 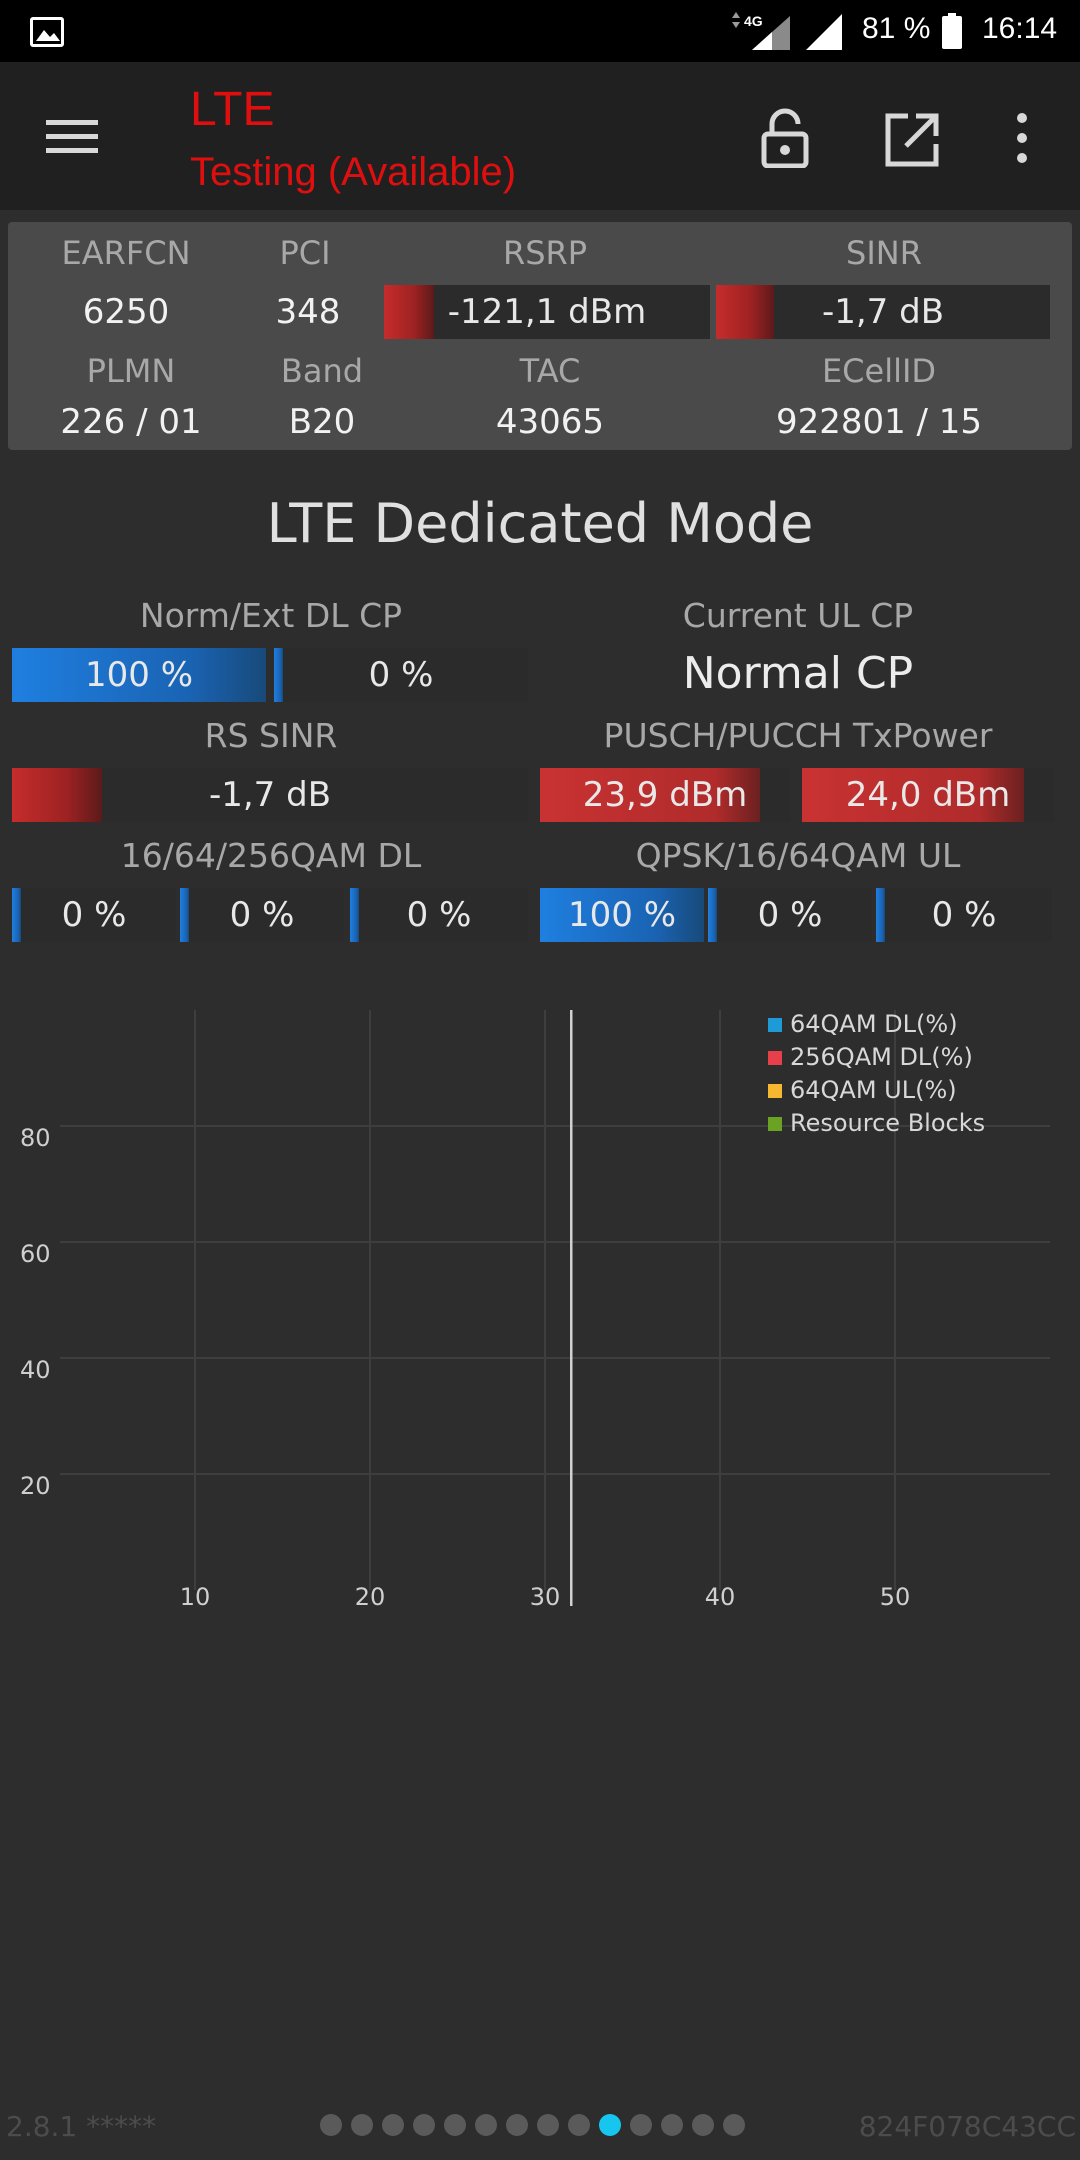 What do you see at coordinates (753, 21) in the screenshot?
I see `network-type-label: 4G` at bounding box center [753, 21].